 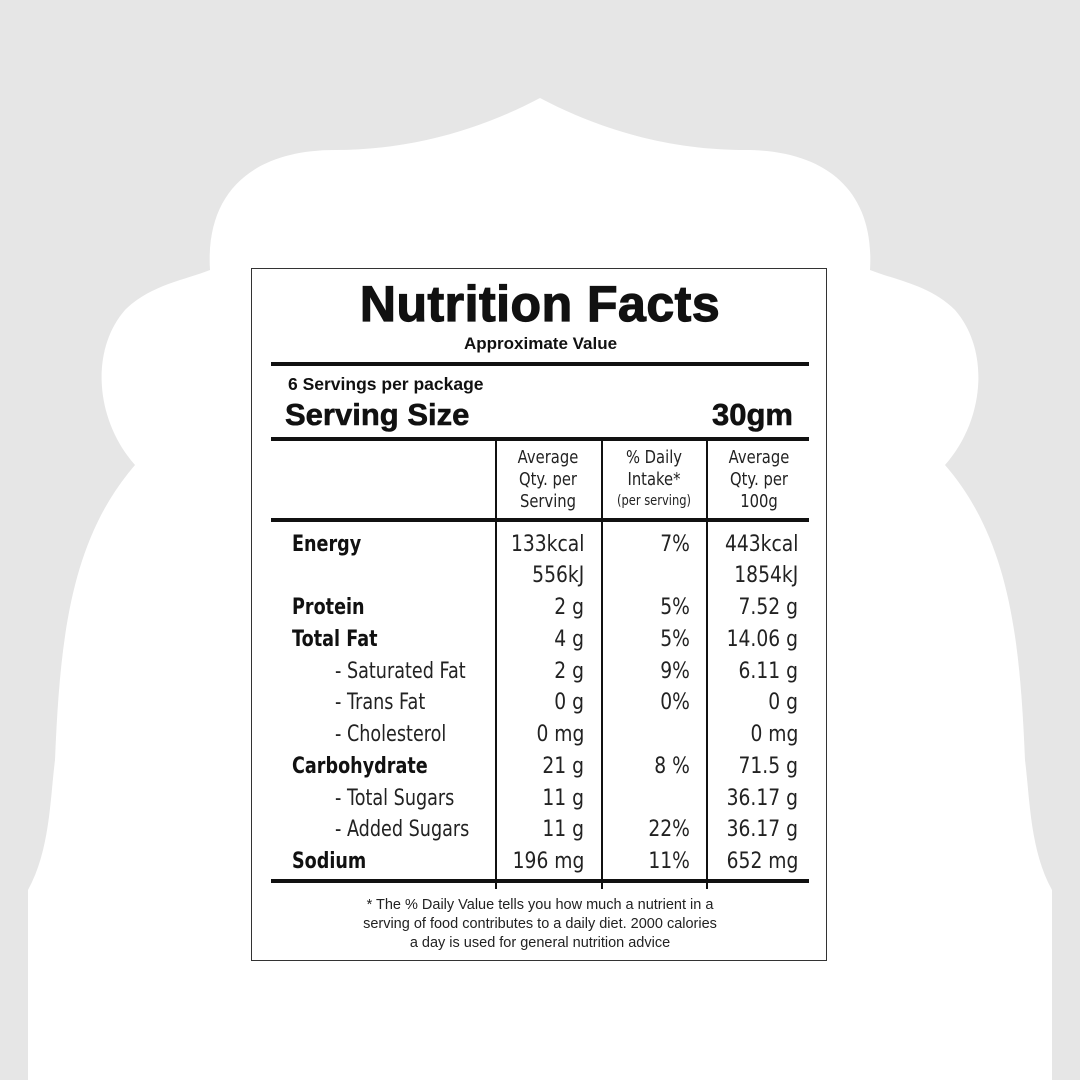 What do you see at coordinates (540, 304) in the screenshot?
I see `label-title: Nutrition Facts` at bounding box center [540, 304].